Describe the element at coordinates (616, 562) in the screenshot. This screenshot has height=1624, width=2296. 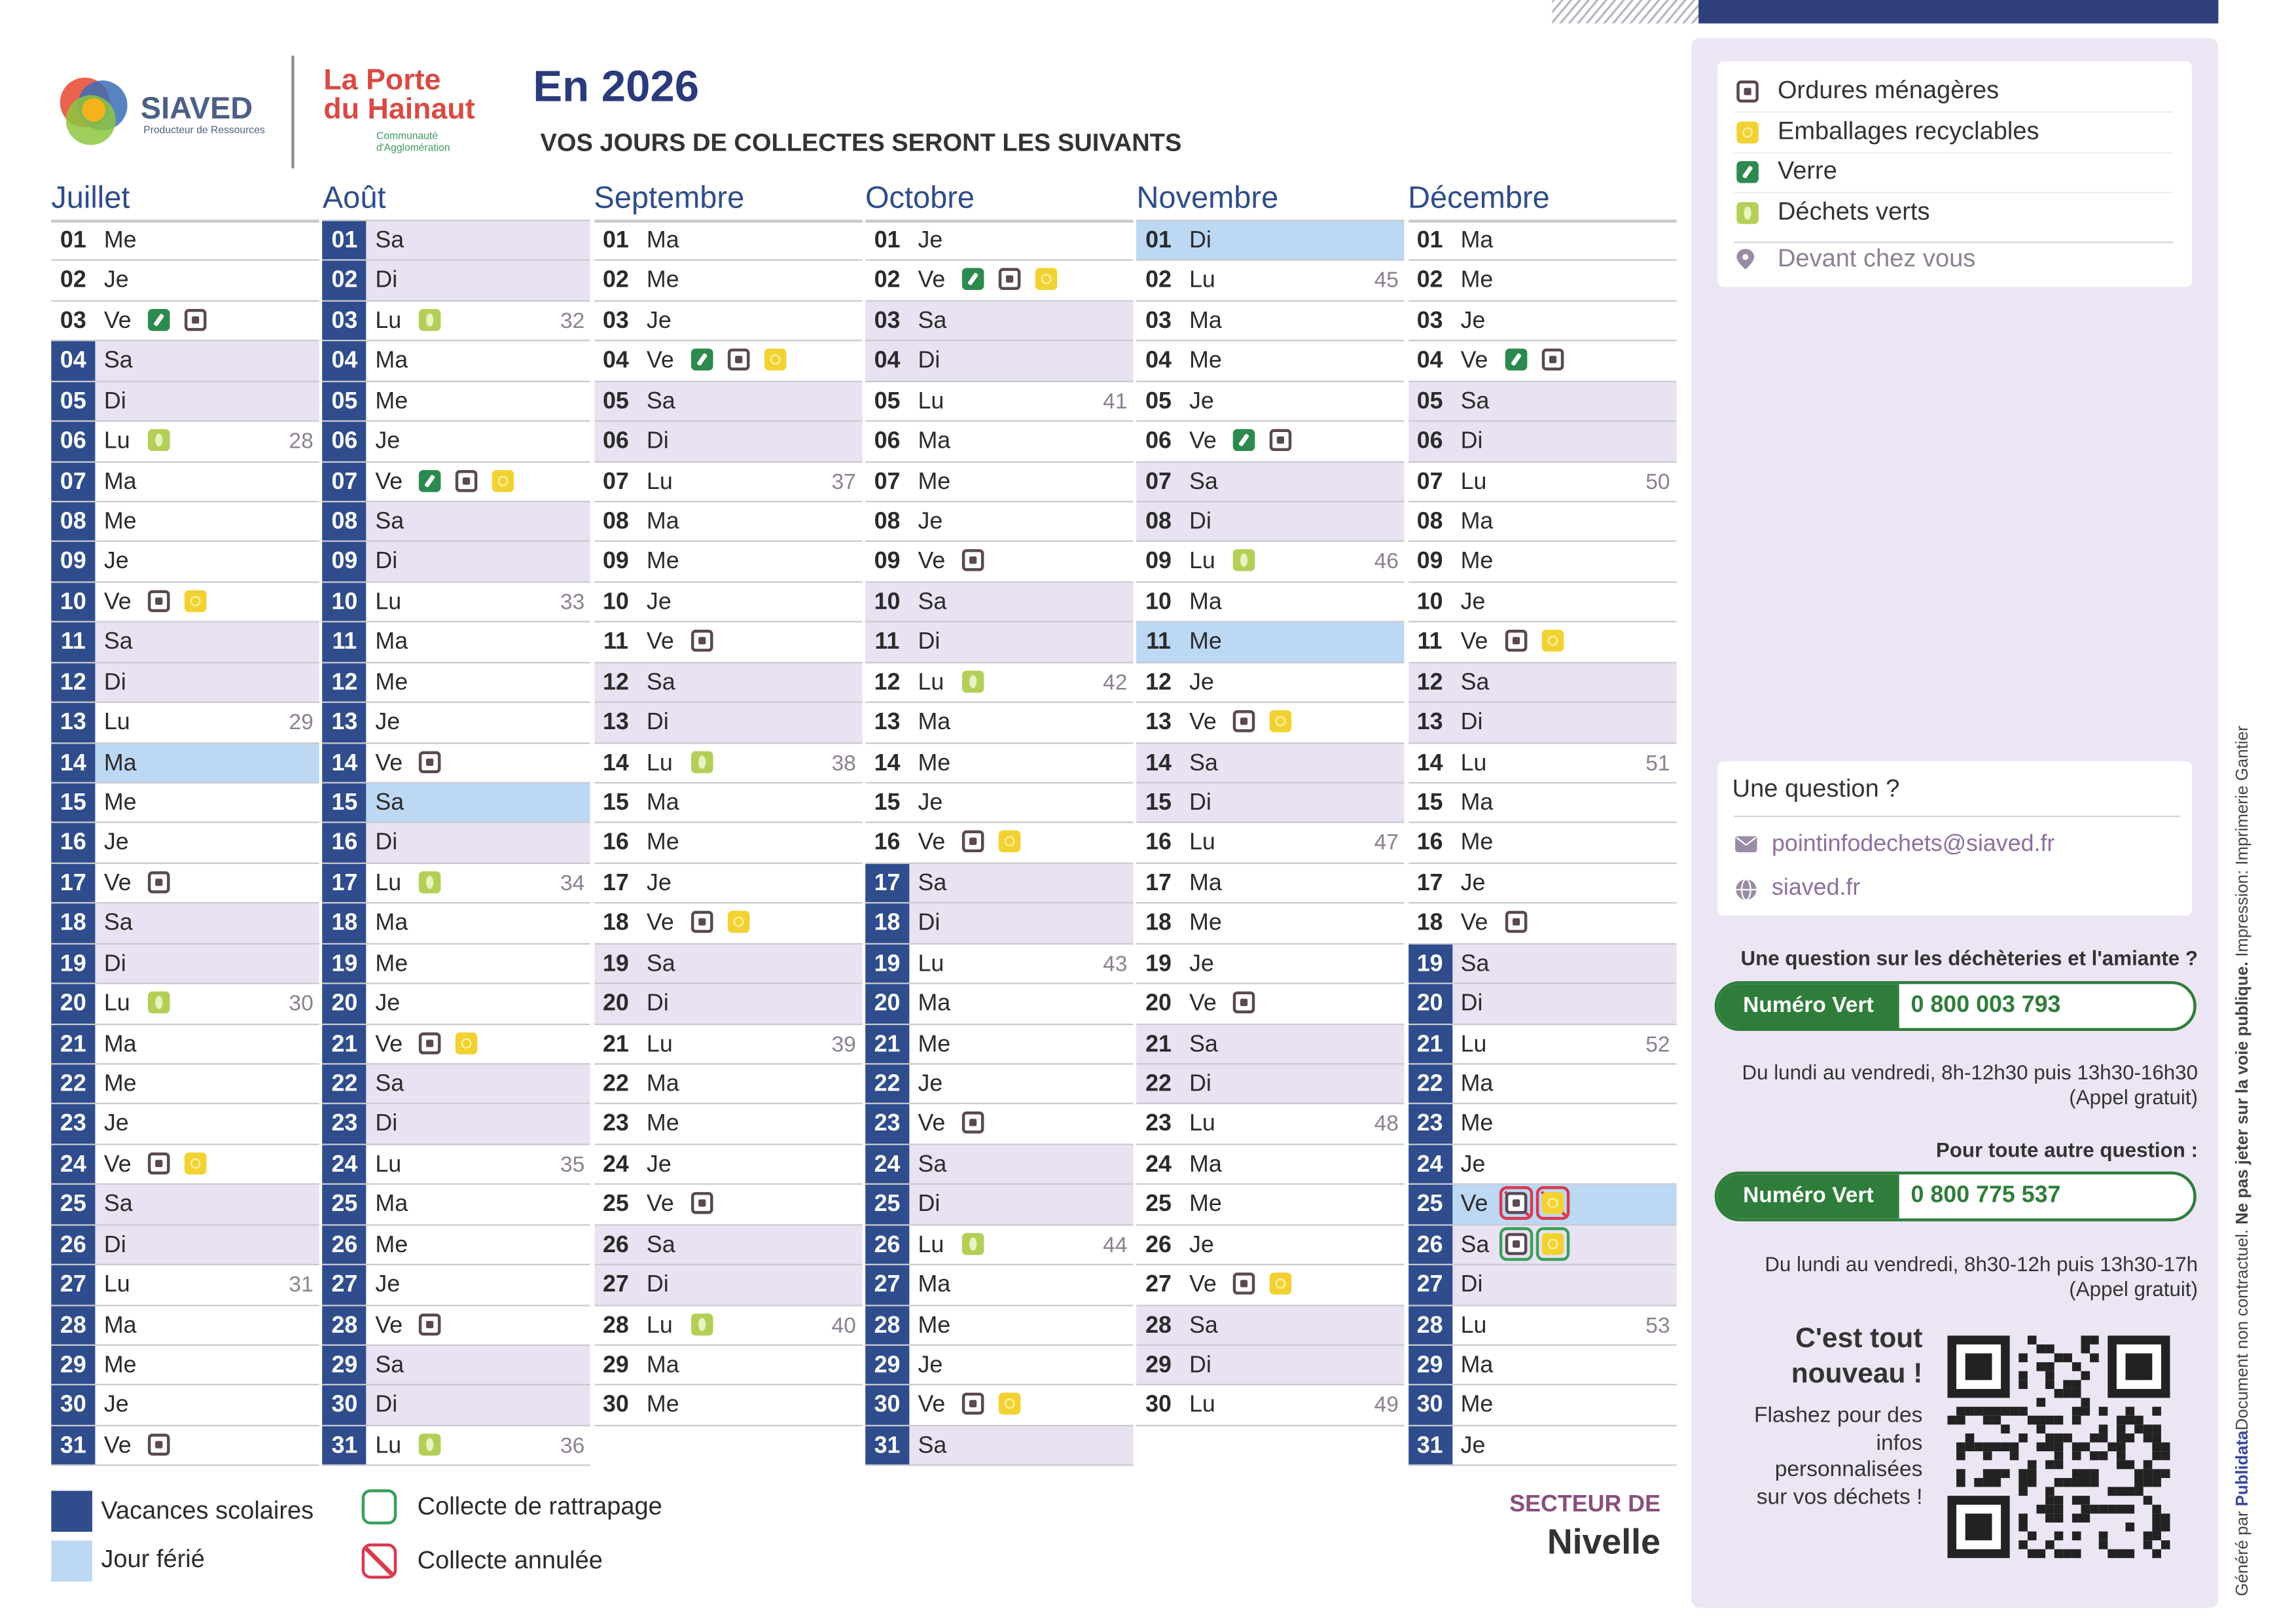
I see `day-number: 09` at that location.